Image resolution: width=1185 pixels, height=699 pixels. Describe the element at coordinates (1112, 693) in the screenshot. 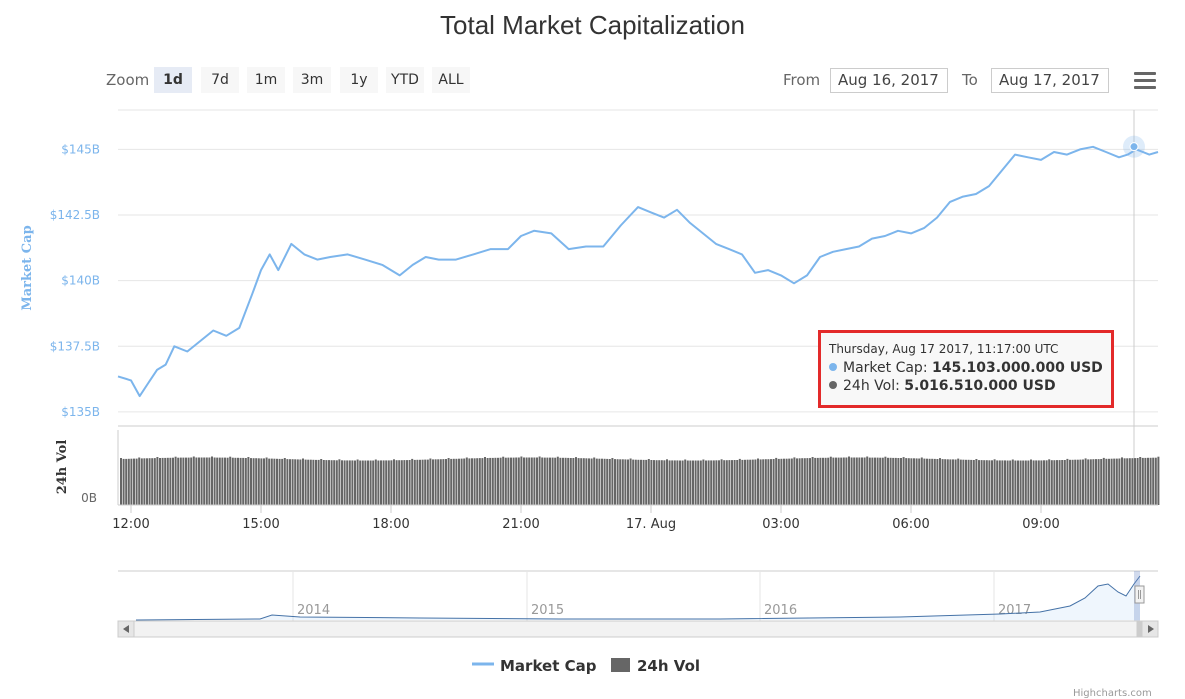

I see `credit-link: Highcharts.com` at that location.